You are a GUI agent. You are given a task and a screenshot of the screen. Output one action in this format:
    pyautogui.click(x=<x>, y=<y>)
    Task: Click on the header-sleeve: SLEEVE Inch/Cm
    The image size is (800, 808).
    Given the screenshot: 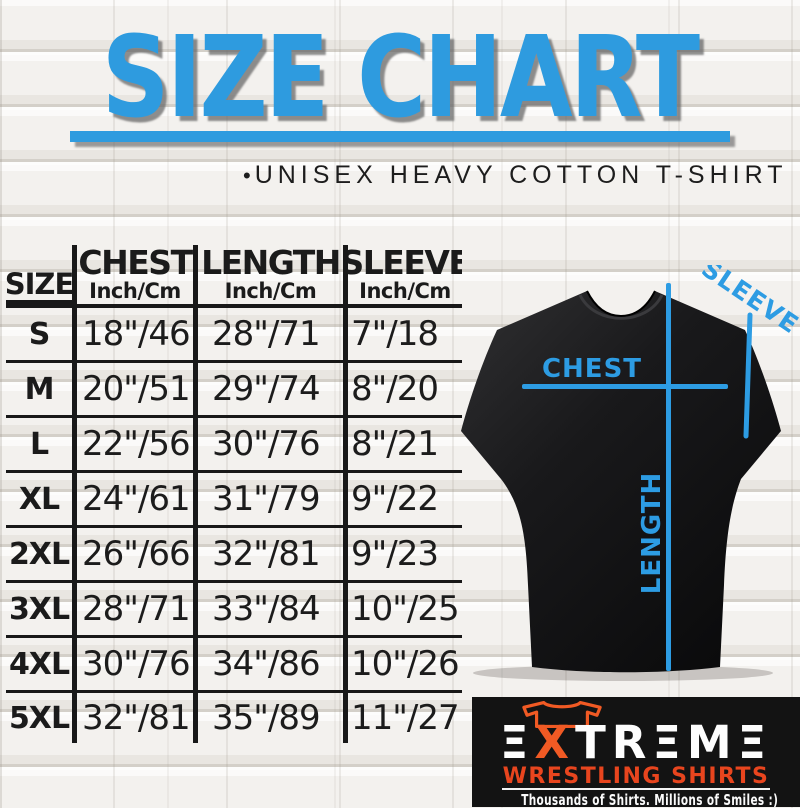 What is the action you would take?
    pyautogui.click(x=405, y=274)
    